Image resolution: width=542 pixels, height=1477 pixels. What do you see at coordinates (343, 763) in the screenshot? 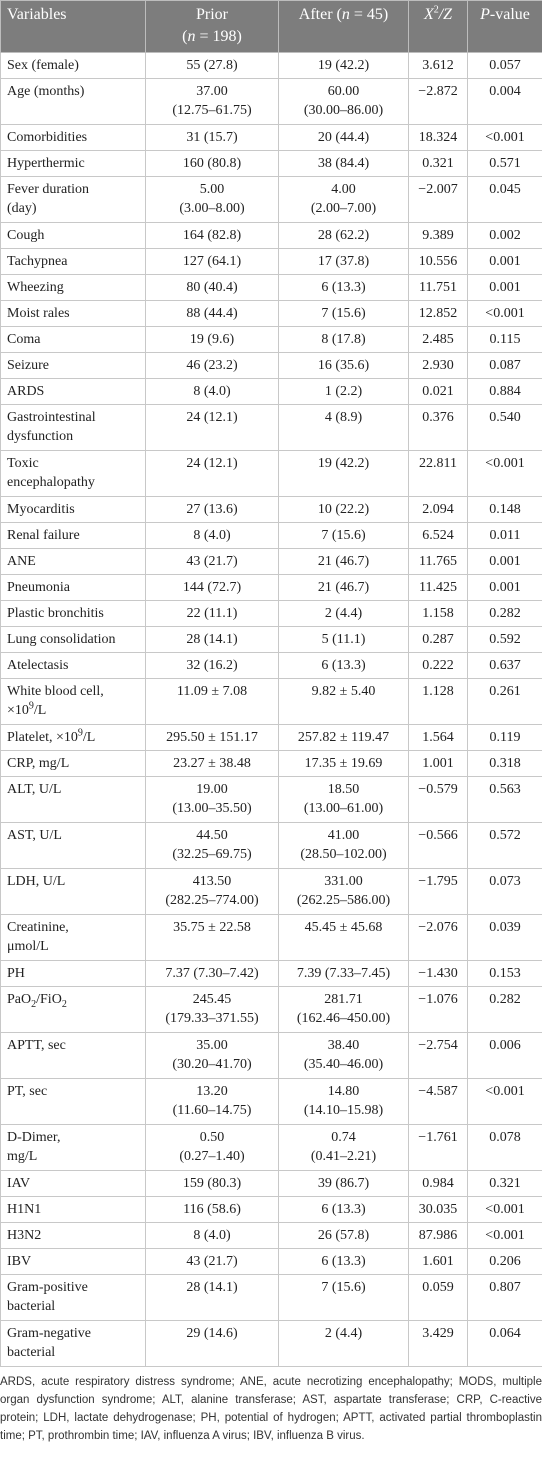
I see `cell: 17.35 ± 19.69` at bounding box center [343, 763].